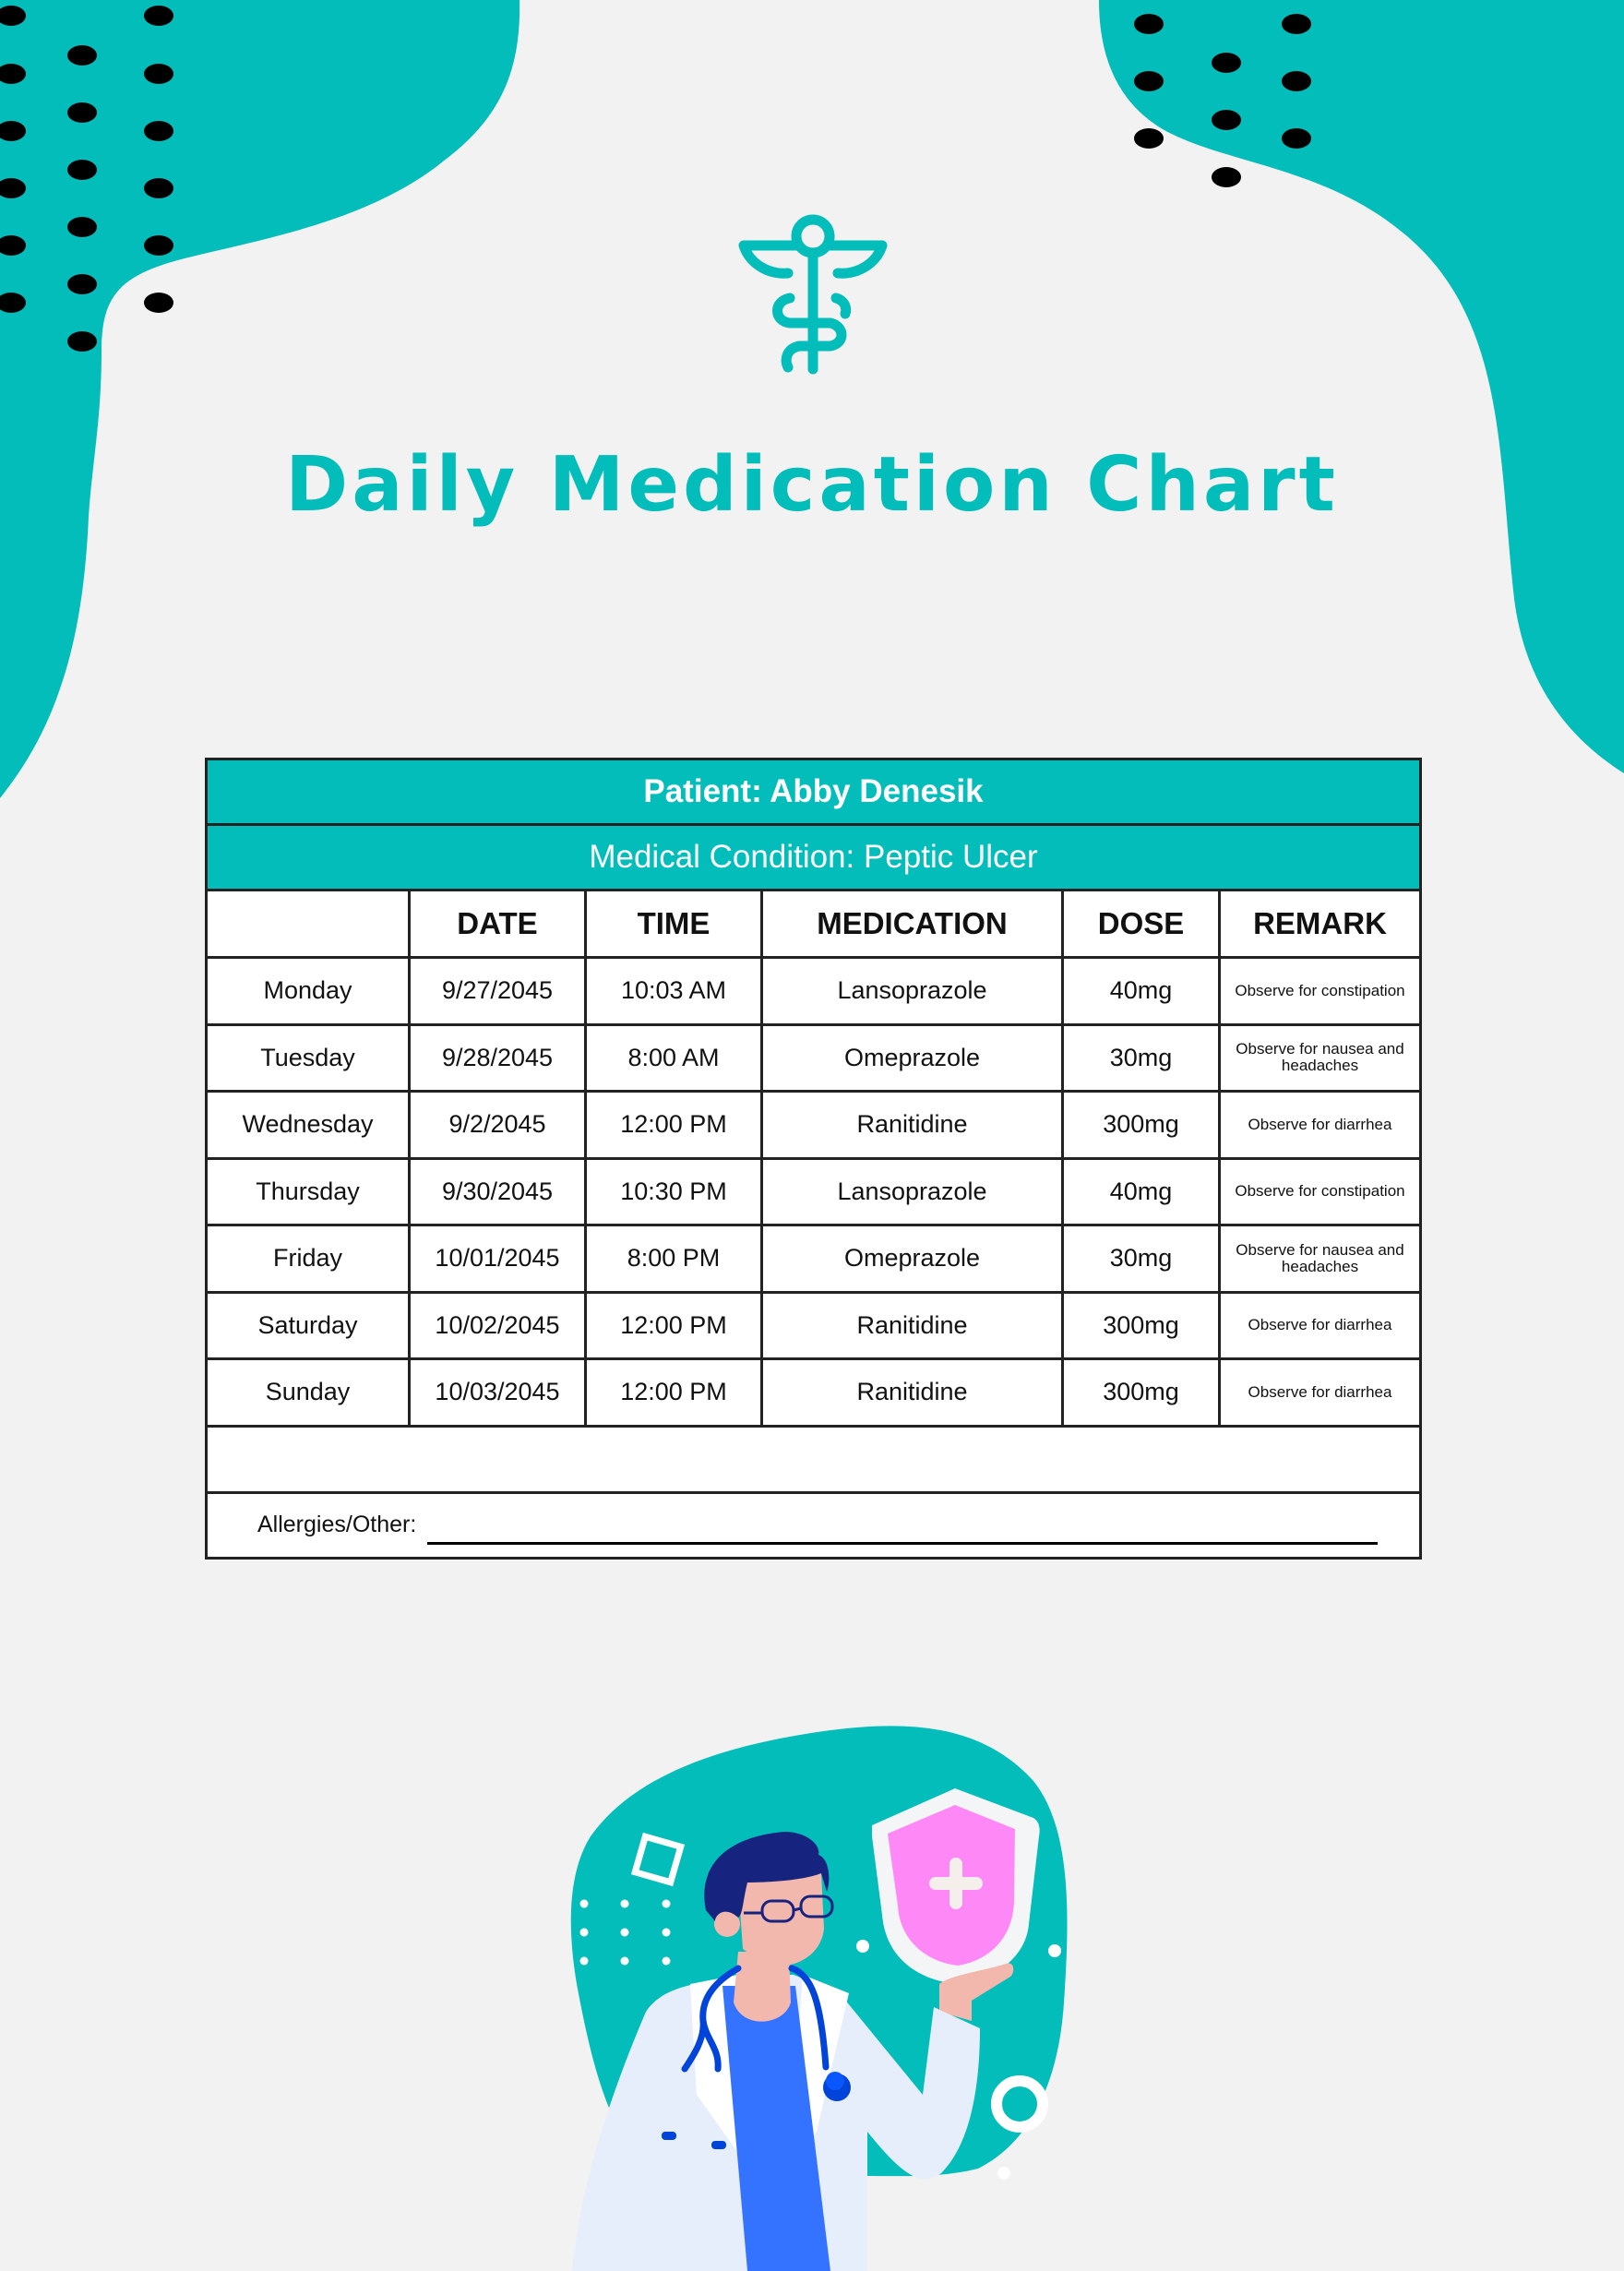  I want to click on top-right-dots, so click(1222, 100).